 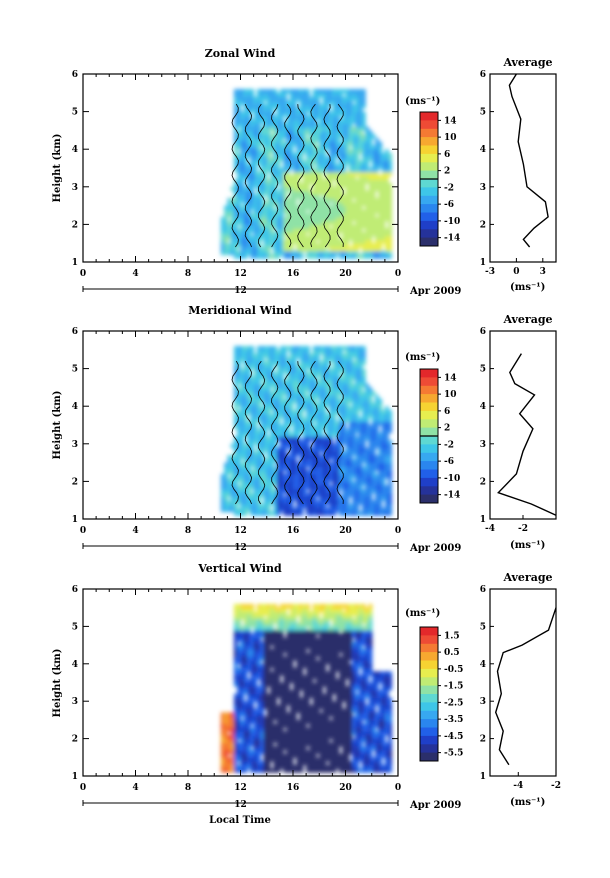 I want to click on avg-x-tick-label: 0, so click(x=516, y=272).